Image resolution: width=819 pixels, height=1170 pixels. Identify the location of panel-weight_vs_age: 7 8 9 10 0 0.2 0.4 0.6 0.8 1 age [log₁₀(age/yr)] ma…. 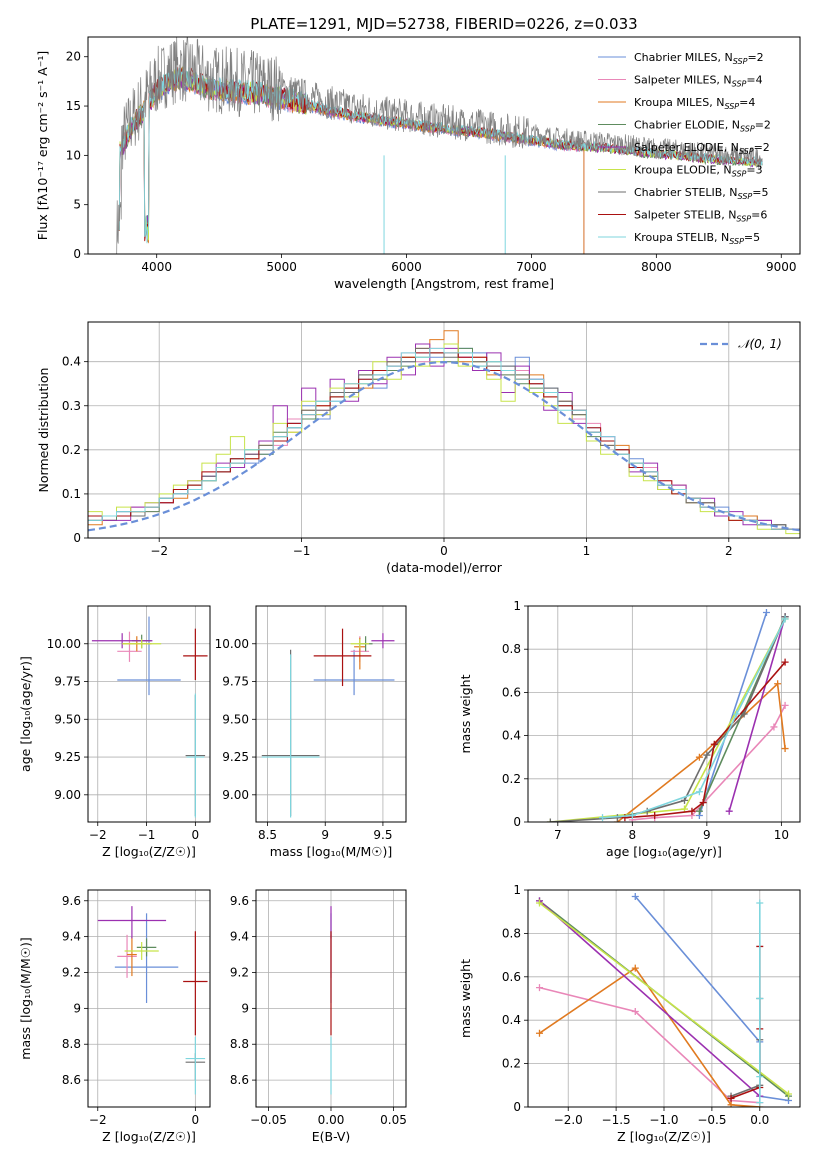
(629, 729).